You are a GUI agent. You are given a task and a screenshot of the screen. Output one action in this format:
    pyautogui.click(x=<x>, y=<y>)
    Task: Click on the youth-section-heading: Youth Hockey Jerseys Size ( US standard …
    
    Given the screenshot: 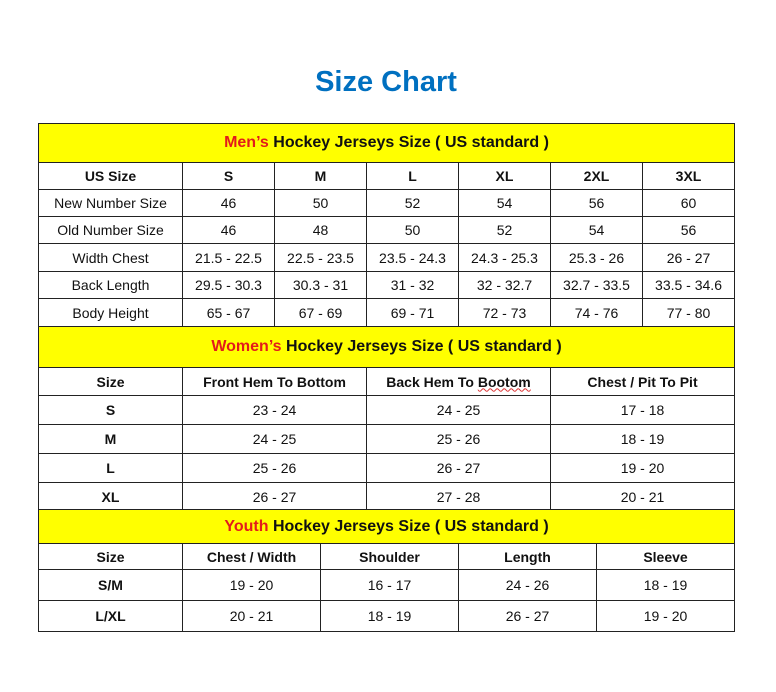 What is the action you would take?
    pyautogui.click(x=386, y=526)
    